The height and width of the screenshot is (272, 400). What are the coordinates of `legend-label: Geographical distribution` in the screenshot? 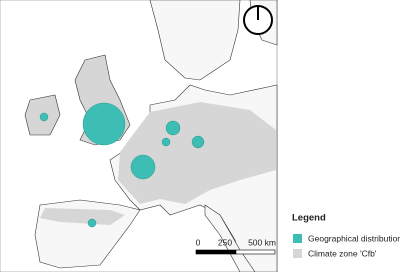 It's located at (354, 238).